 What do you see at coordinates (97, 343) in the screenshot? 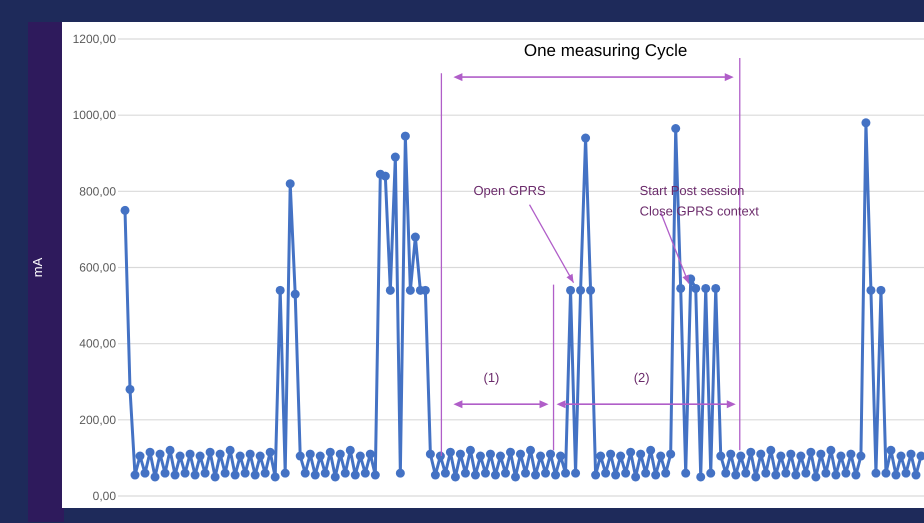
I see `y-tick-label: 400,00` at bounding box center [97, 343].